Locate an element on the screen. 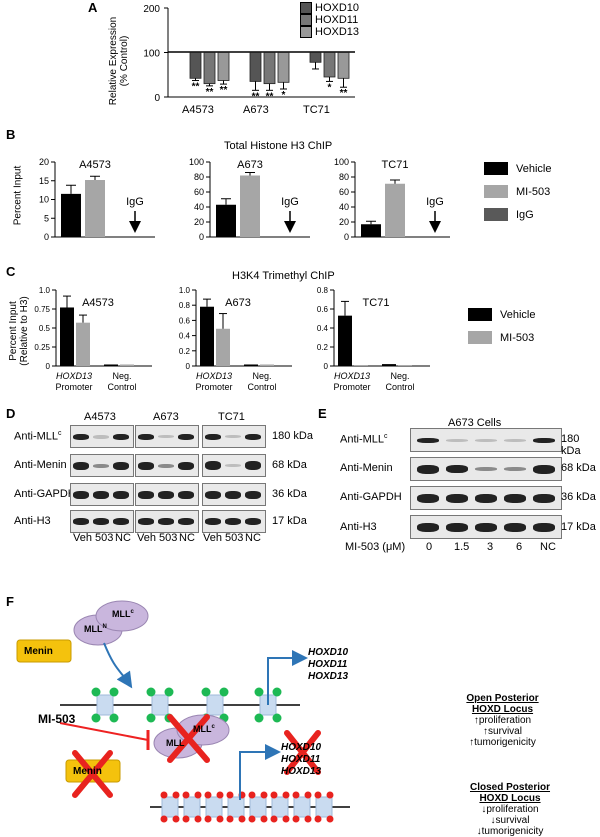 The height and width of the screenshot is (837, 600). legend-mi503-b: MI-503 is located at coordinates (533, 191).